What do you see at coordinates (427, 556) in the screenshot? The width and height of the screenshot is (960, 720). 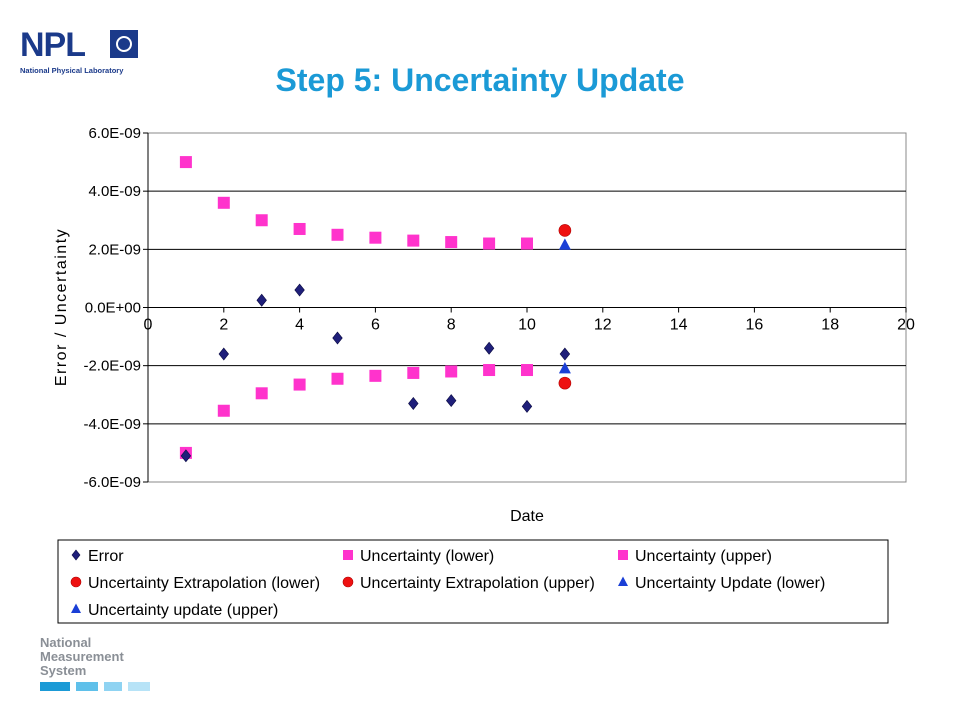 I see `legend-label: Uncertainty (lower)` at bounding box center [427, 556].